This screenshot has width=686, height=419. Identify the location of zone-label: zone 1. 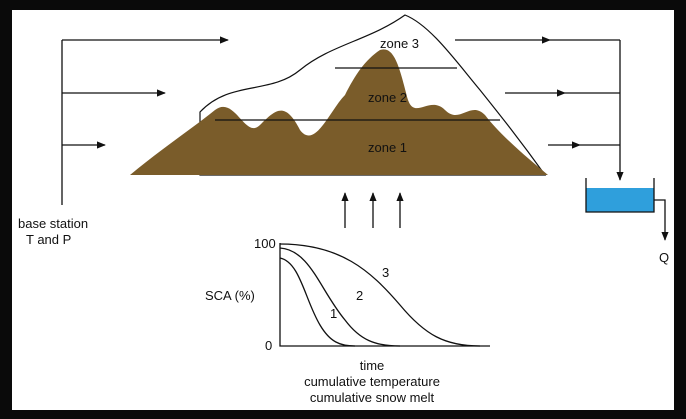
(387, 147).